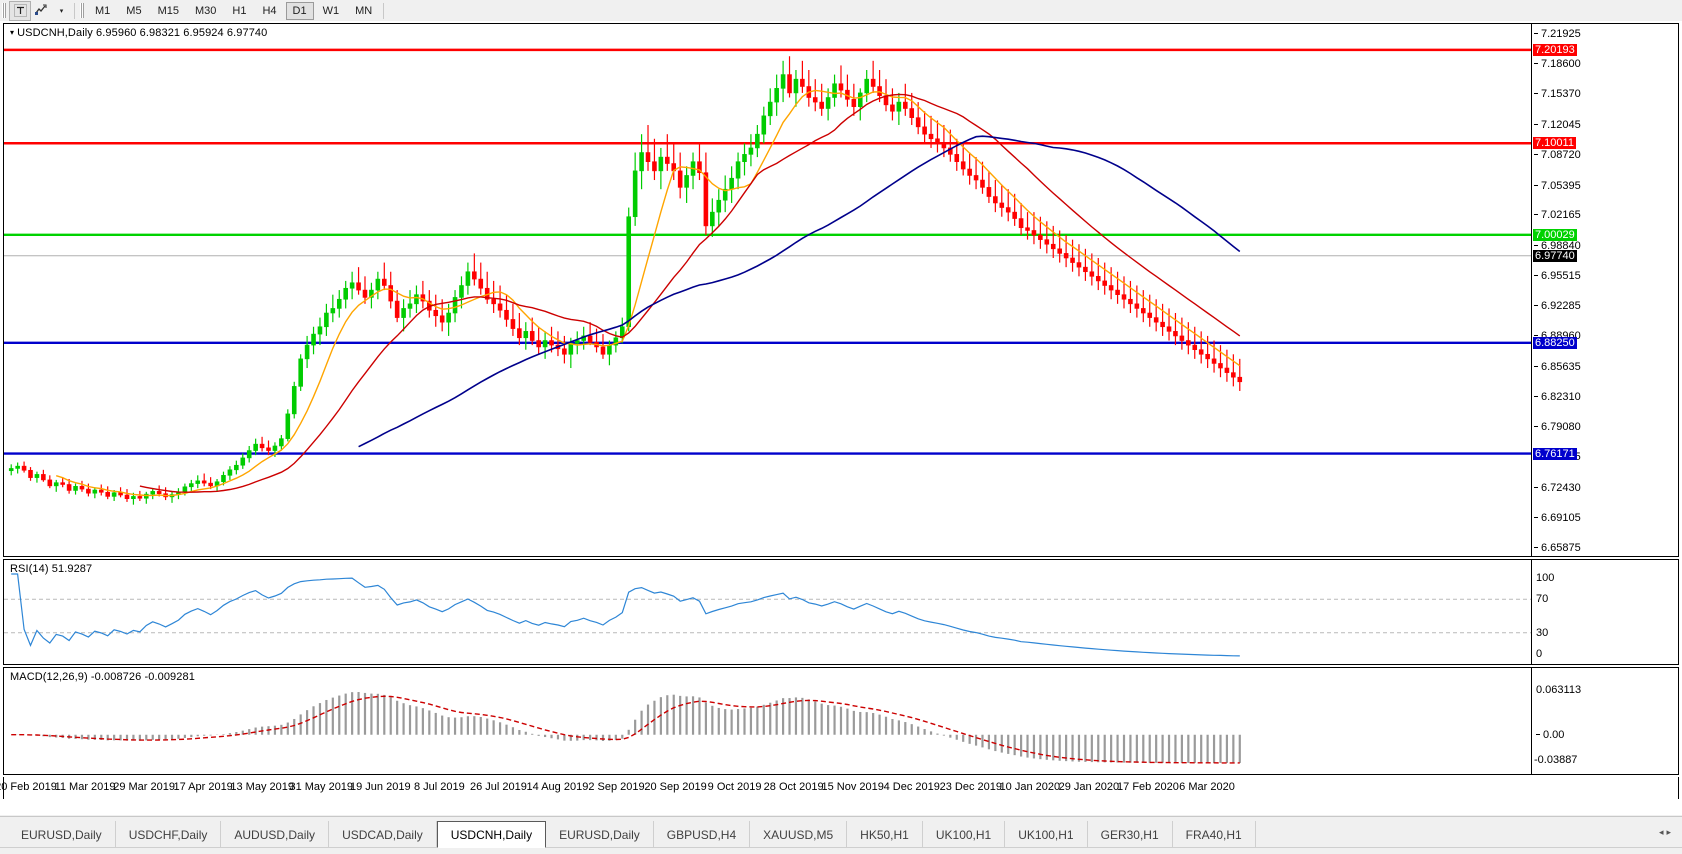 Image resolution: width=1682 pixels, height=854 pixels. What do you see at coordinates (1557, 246) in the screenshot?
I see `price-tick: 6.98840` at bounding box center [1557, 246].